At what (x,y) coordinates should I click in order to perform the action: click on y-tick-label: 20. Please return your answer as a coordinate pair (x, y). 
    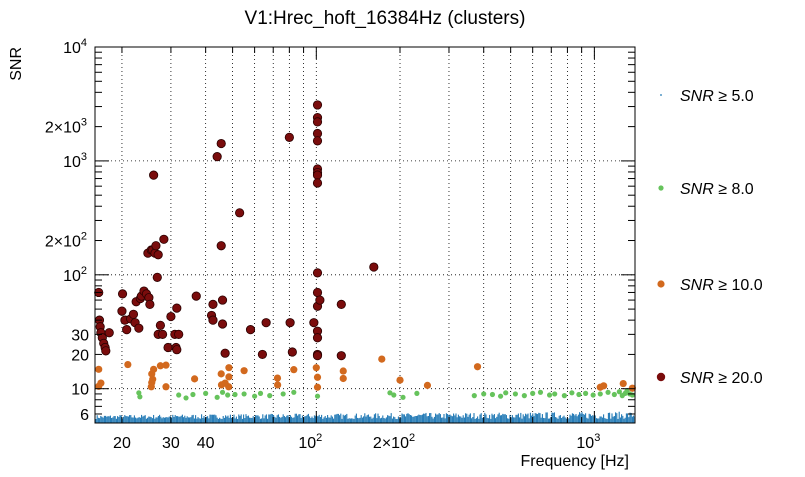
    Looking at the image, I should click on (80, 355).